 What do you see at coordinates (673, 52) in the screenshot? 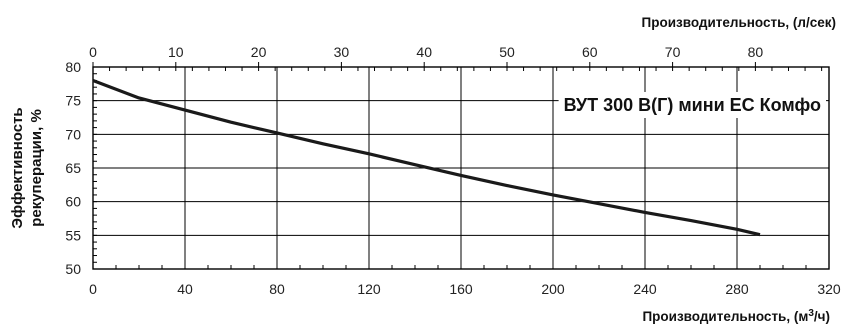
I see `x2-tick-label: 70` at bounding box center [673, 52].